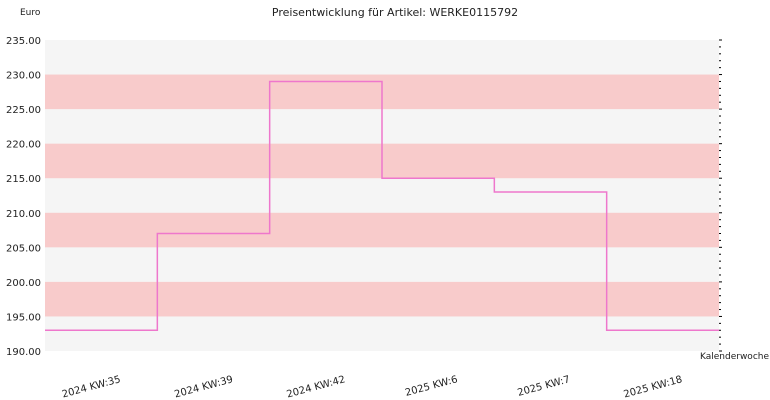 This screenshot has width=770, height=400. What do you see at coordinates (316, 387) in the screenshot?
I see `x-tick-label: 2024 KW:42` at bounding box center [316, 387].